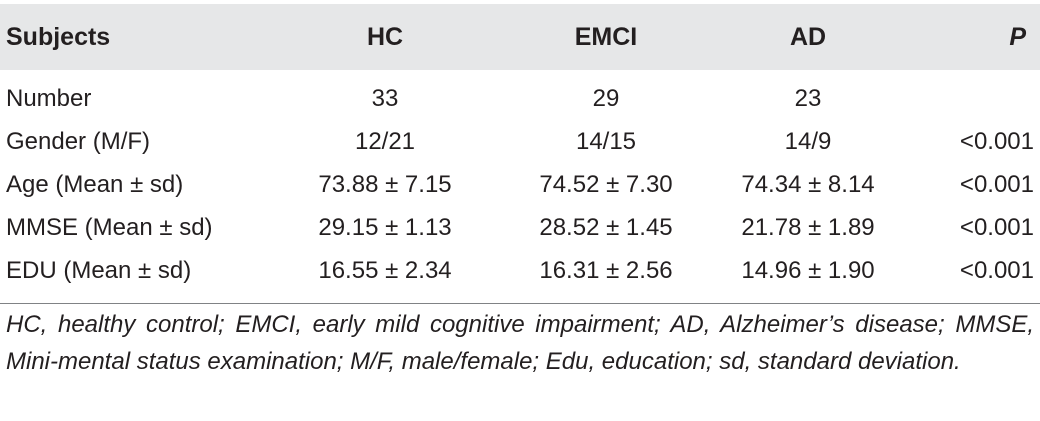  I want to click on cell-hc: 29.15 ± 1.13, so click(385, 227).